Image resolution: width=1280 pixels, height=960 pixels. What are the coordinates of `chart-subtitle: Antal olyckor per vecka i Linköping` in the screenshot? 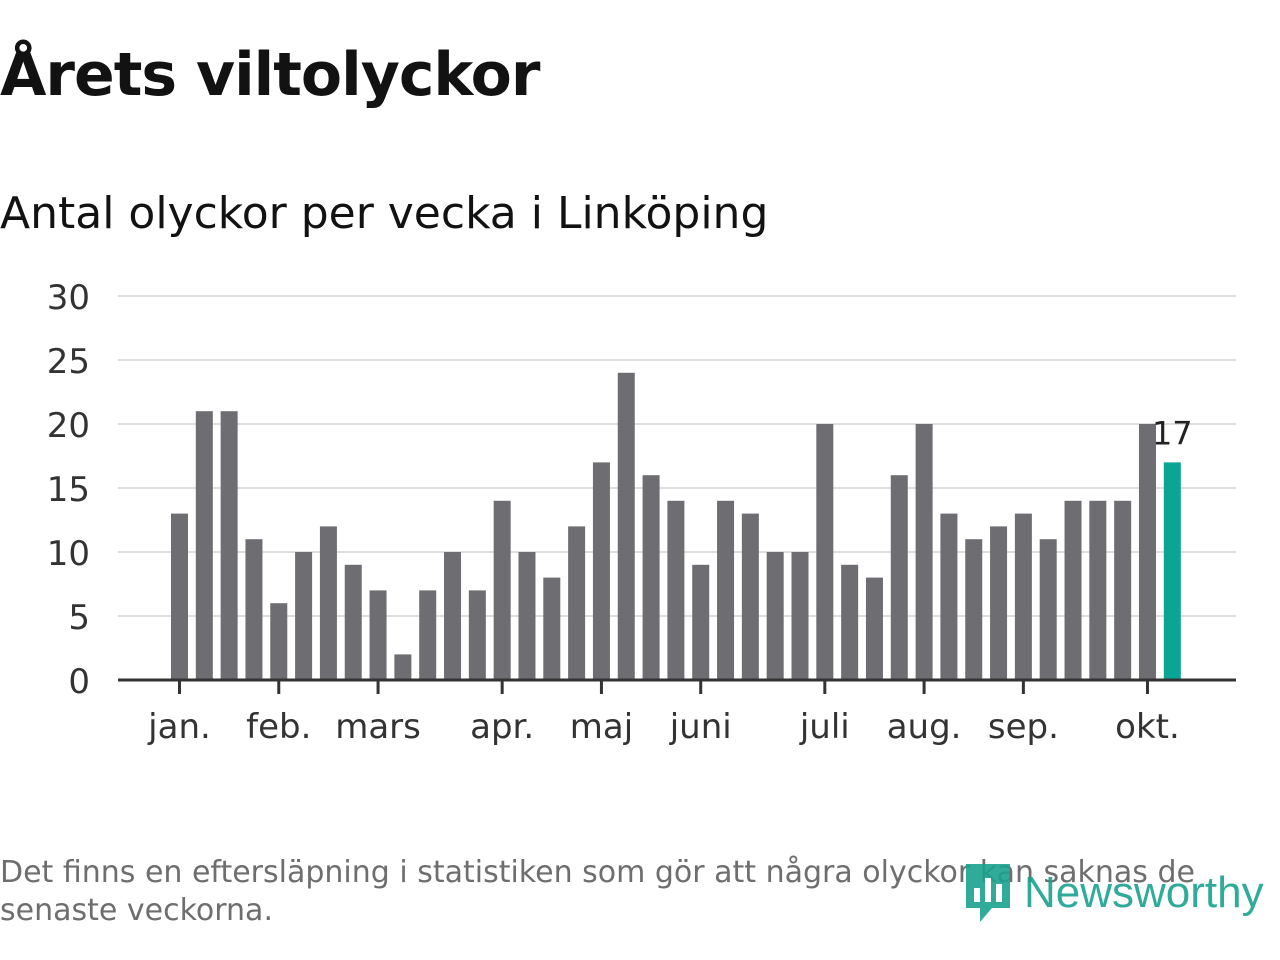 It's located at (384, 213).